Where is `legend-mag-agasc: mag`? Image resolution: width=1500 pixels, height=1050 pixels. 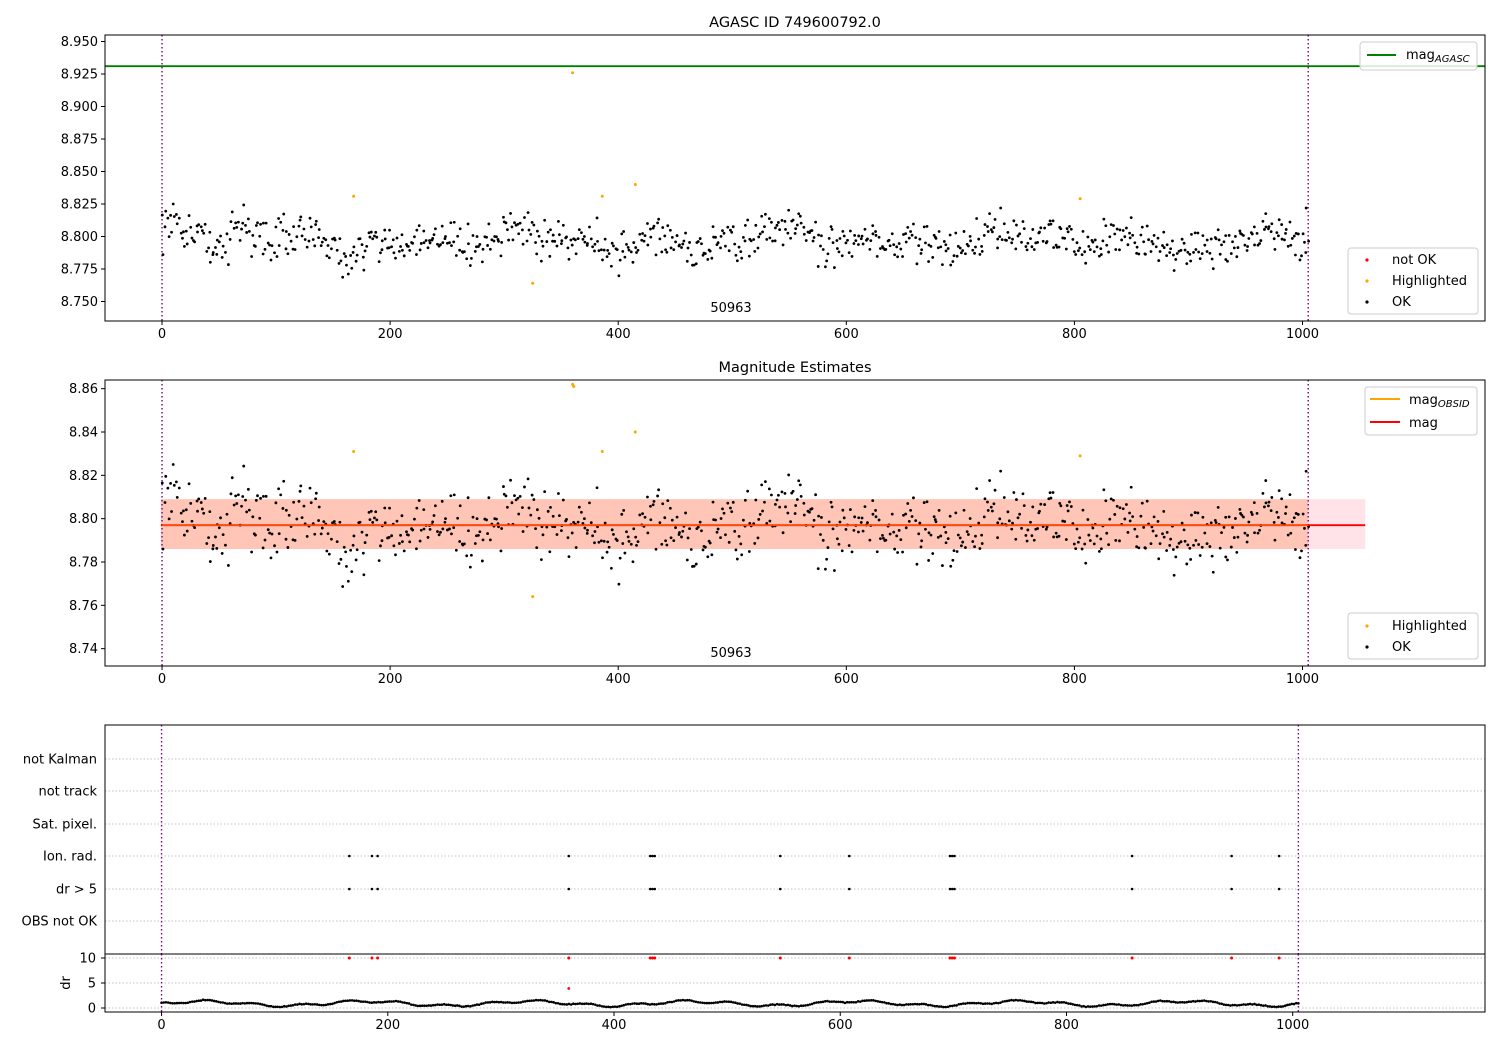
legend-mag-agasc: mag is located at coordinates (1420, 55).